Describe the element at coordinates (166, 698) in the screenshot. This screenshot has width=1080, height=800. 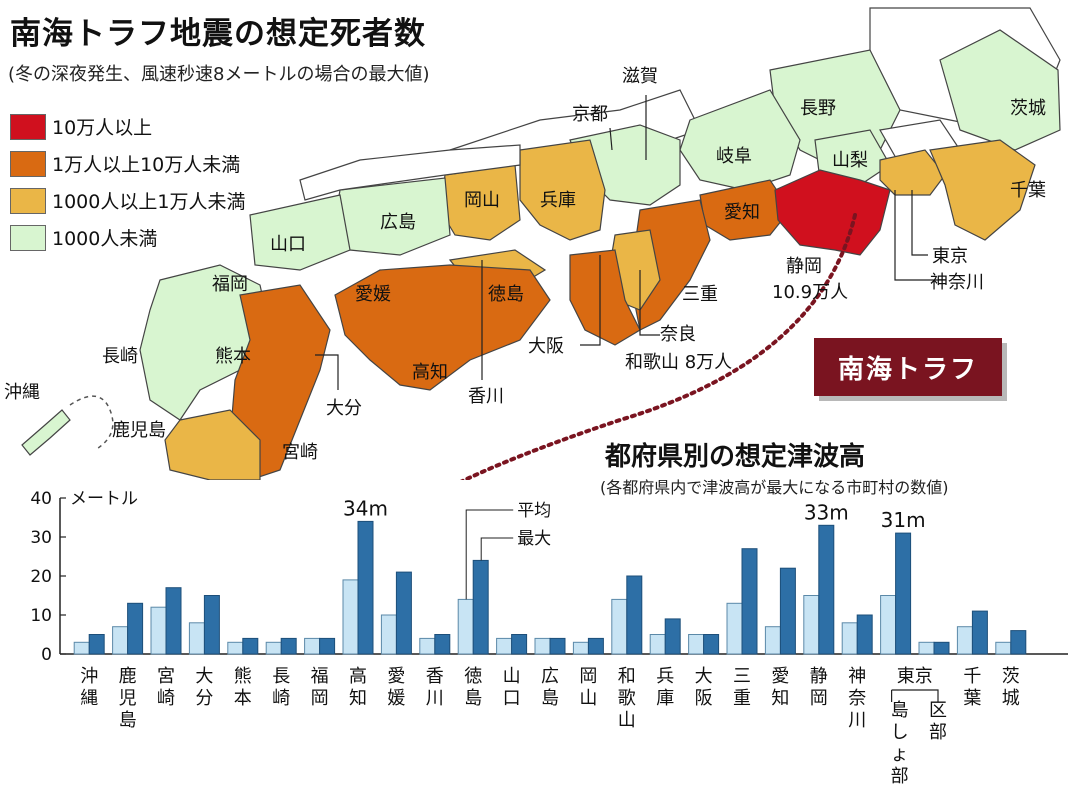
I see `x-category-label: 崎` at that location.